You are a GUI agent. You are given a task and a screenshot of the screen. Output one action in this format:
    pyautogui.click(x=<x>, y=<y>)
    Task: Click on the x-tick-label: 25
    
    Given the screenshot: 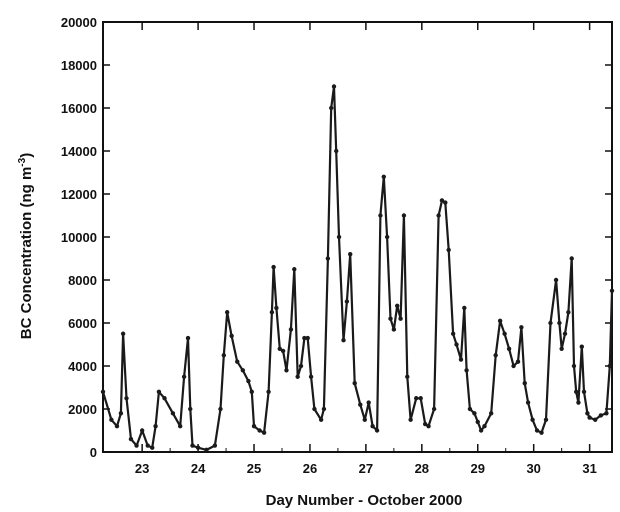 What is the action you would take?
    pyautogui.click(x=254, y=468)
    